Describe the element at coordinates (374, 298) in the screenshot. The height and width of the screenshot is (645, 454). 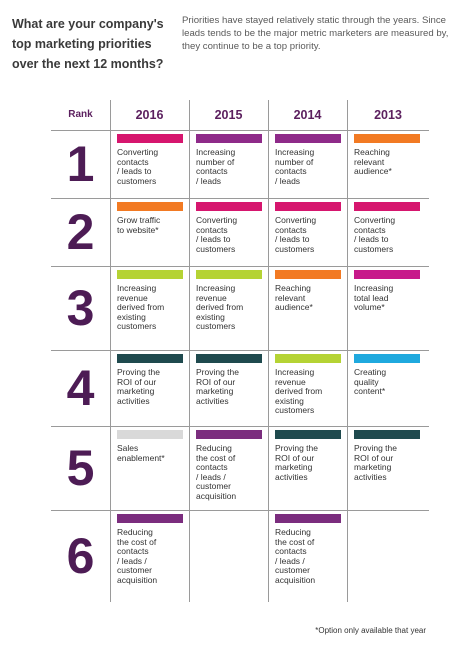
I see `priority-label: Increasing total lead volume*` at that location.